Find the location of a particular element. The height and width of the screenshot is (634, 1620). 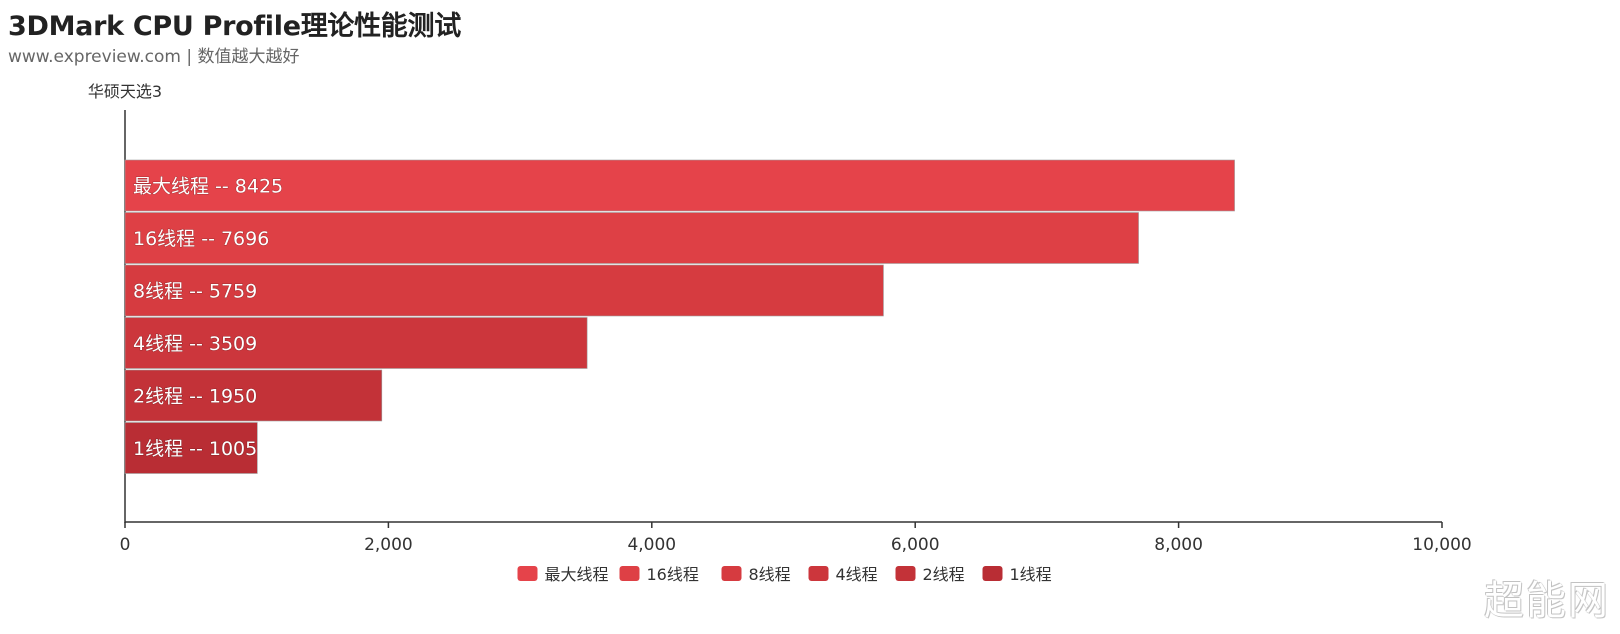

x-tick-label: 0 is located at coordinates (125, 545).